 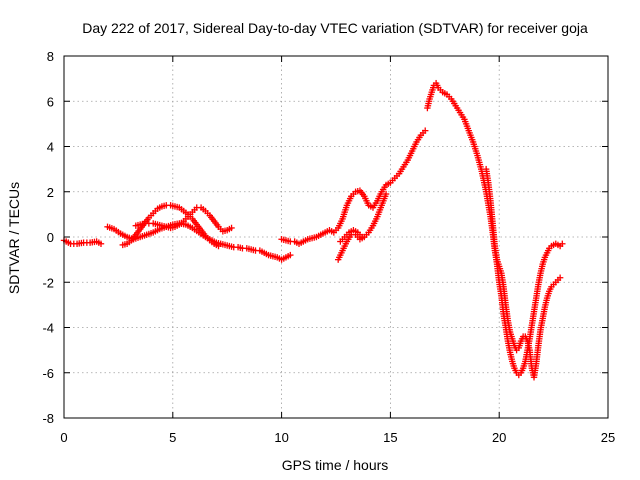 I want to click on x-tick-label: 20, so click(x=499, y=437).